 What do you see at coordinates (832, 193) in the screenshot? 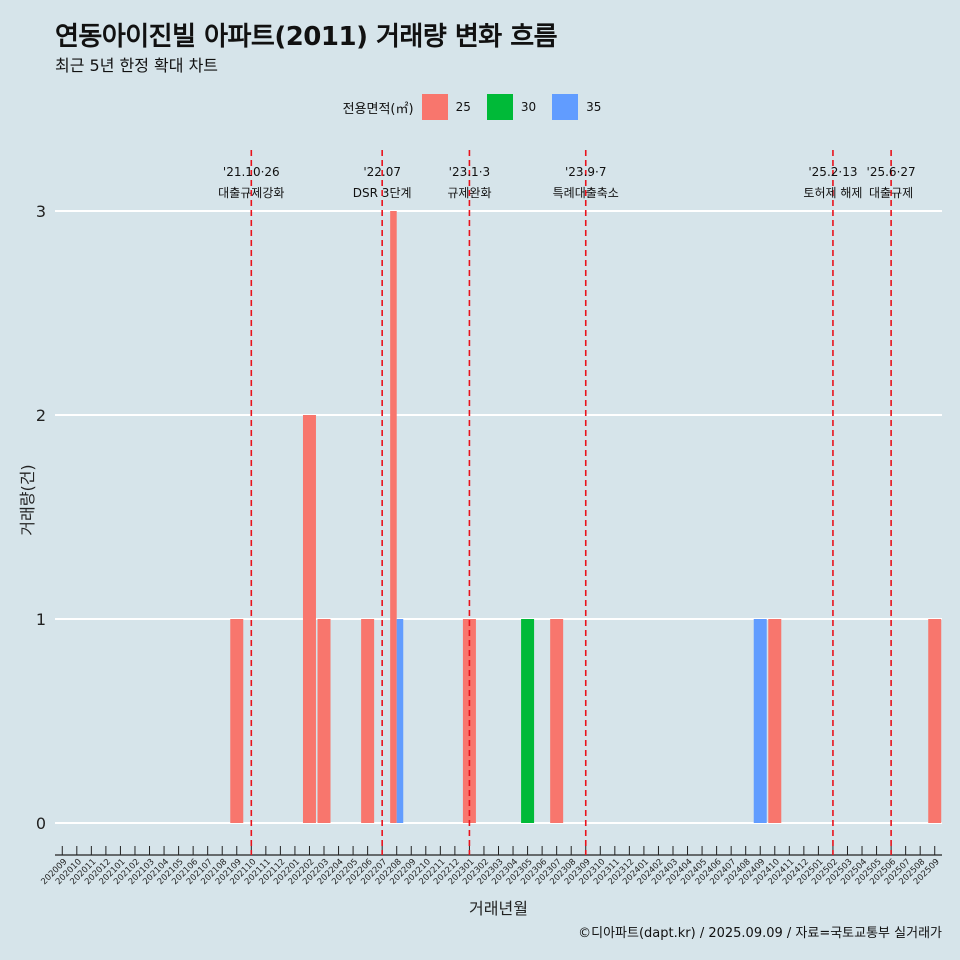
I see `event-name-label: 토허제 해제` at bounding box center [832, 193].